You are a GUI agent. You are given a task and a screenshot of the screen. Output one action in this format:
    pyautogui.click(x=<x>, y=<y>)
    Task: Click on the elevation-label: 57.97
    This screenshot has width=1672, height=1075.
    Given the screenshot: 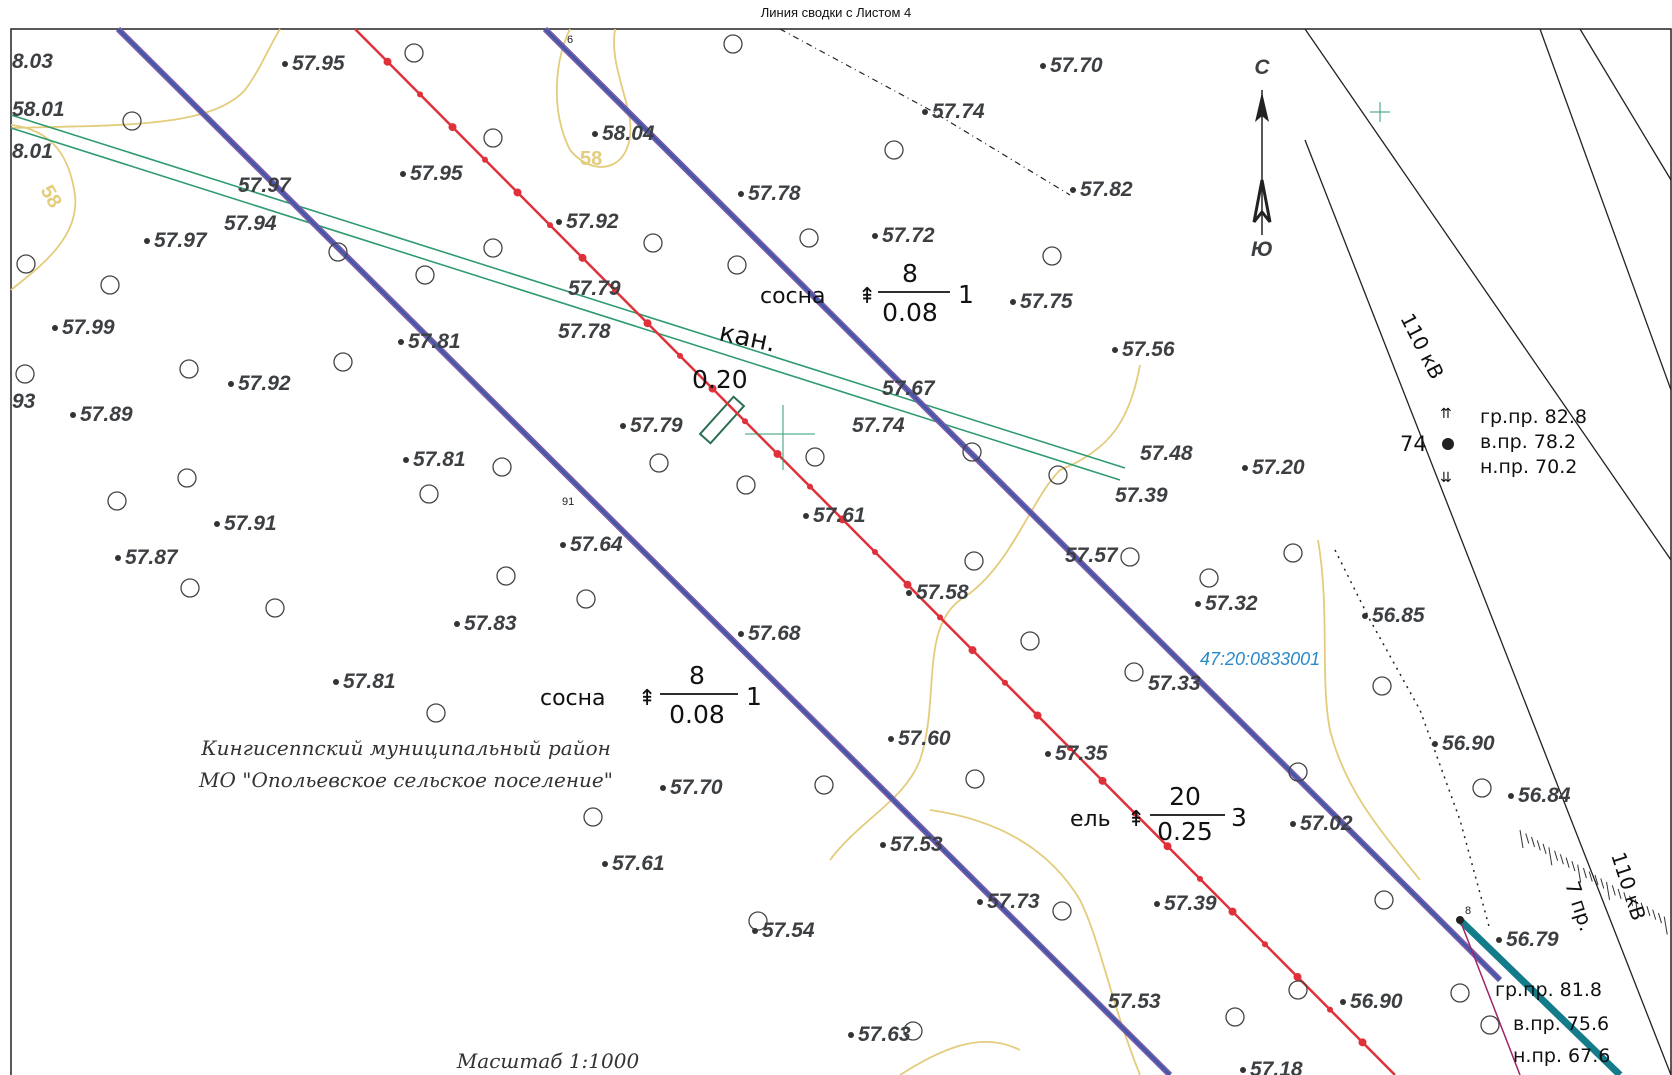 What is the action you would take?
    pyautogui.click(x=265, y=185)
    